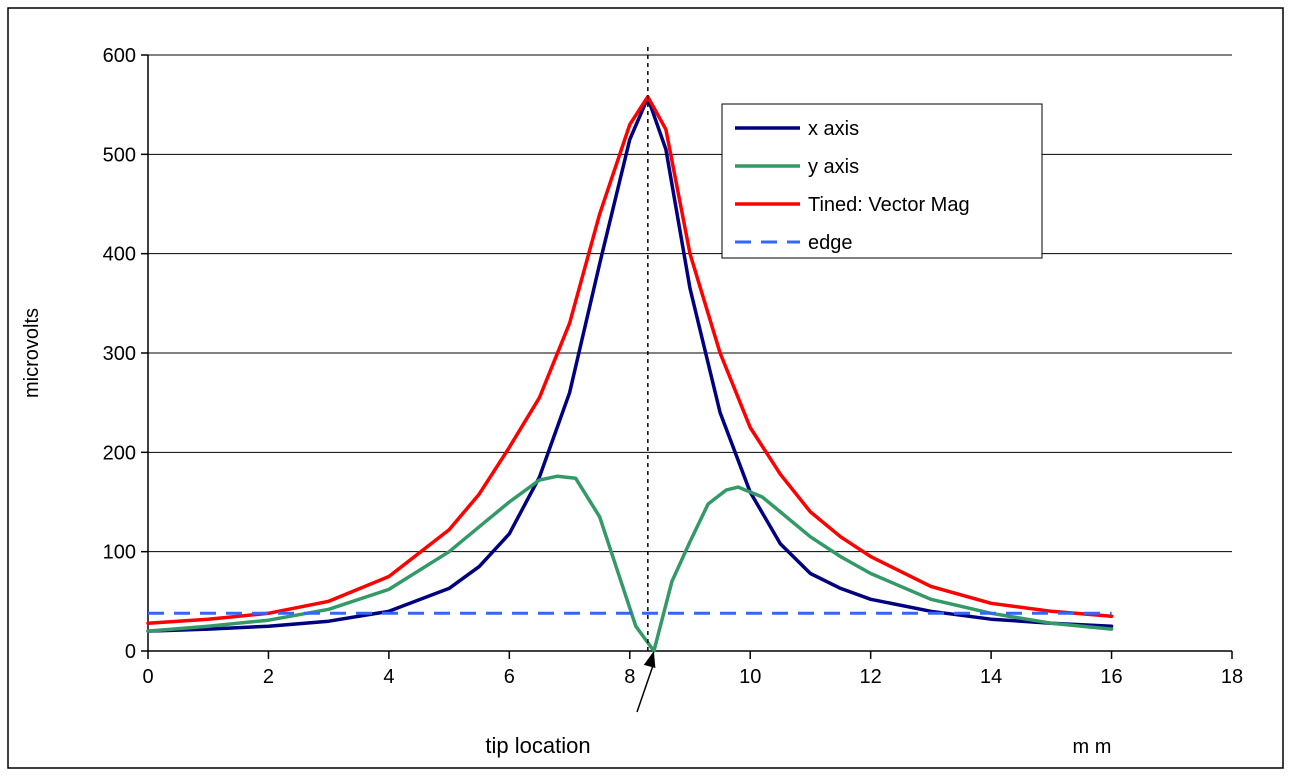  What do you see at coordinates (537, 745) in the screenshot?
I see `annotation-label: tip location` at bounding box center [537, 745].